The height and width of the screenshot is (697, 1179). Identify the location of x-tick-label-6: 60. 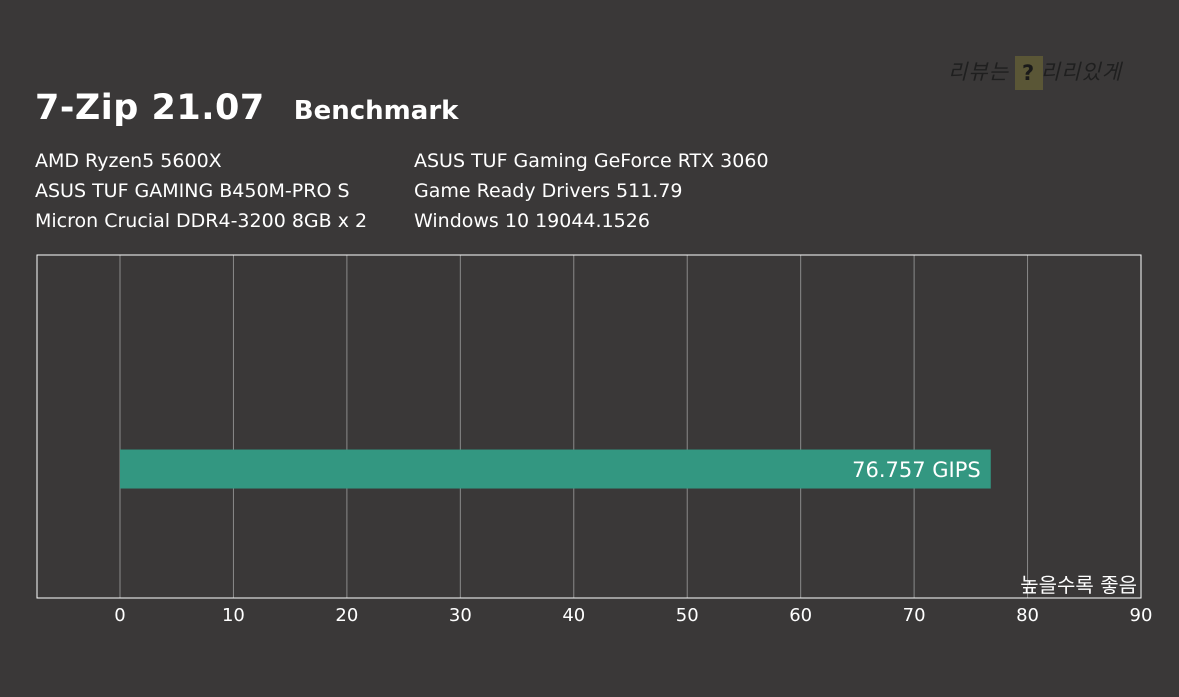
(800, 615).